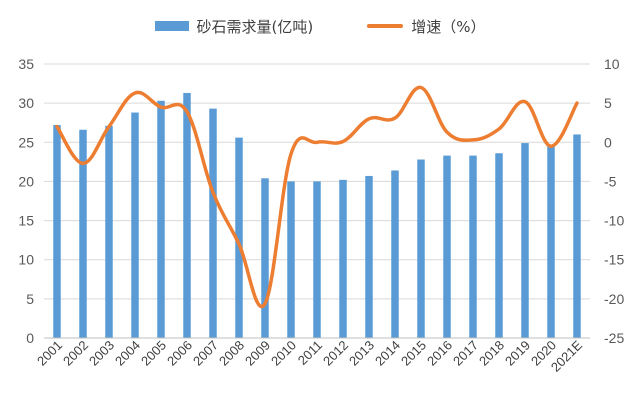 Image resolution: width=640 pixels, height=407 pixels. What do you see at coordinates (320, 26) in the screenshot?
I see `legend: 砂石需求量(亿吨) 增速（%）` at bounding box center [320, 26].